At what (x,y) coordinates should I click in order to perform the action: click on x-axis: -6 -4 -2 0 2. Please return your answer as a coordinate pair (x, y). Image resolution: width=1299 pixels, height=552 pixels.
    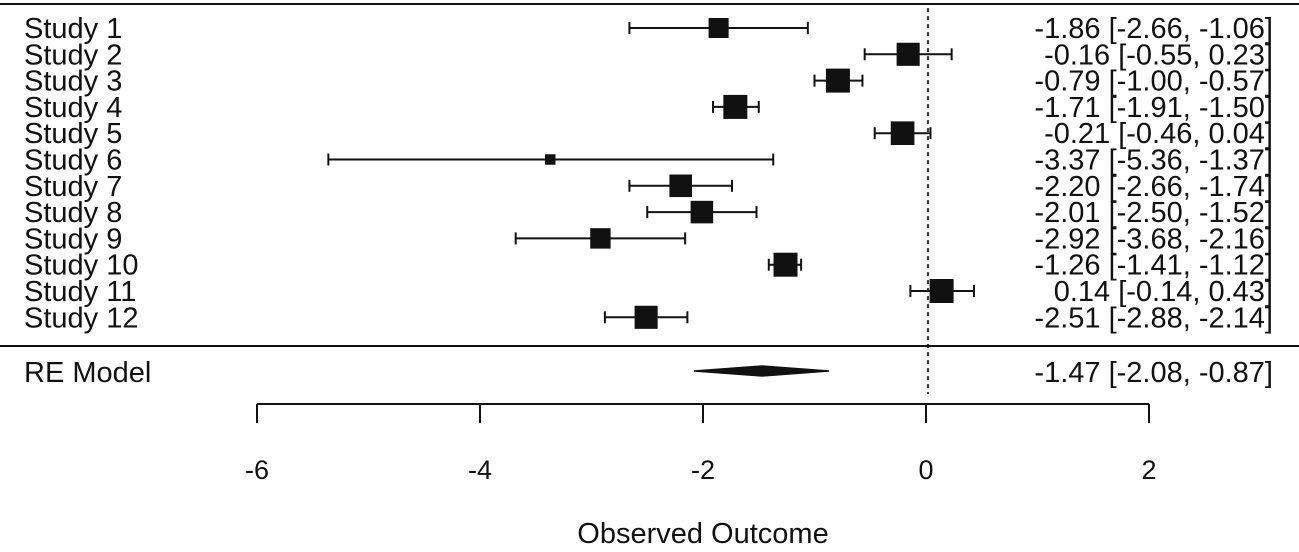
    Looking at the image, I should click on (701, 444).